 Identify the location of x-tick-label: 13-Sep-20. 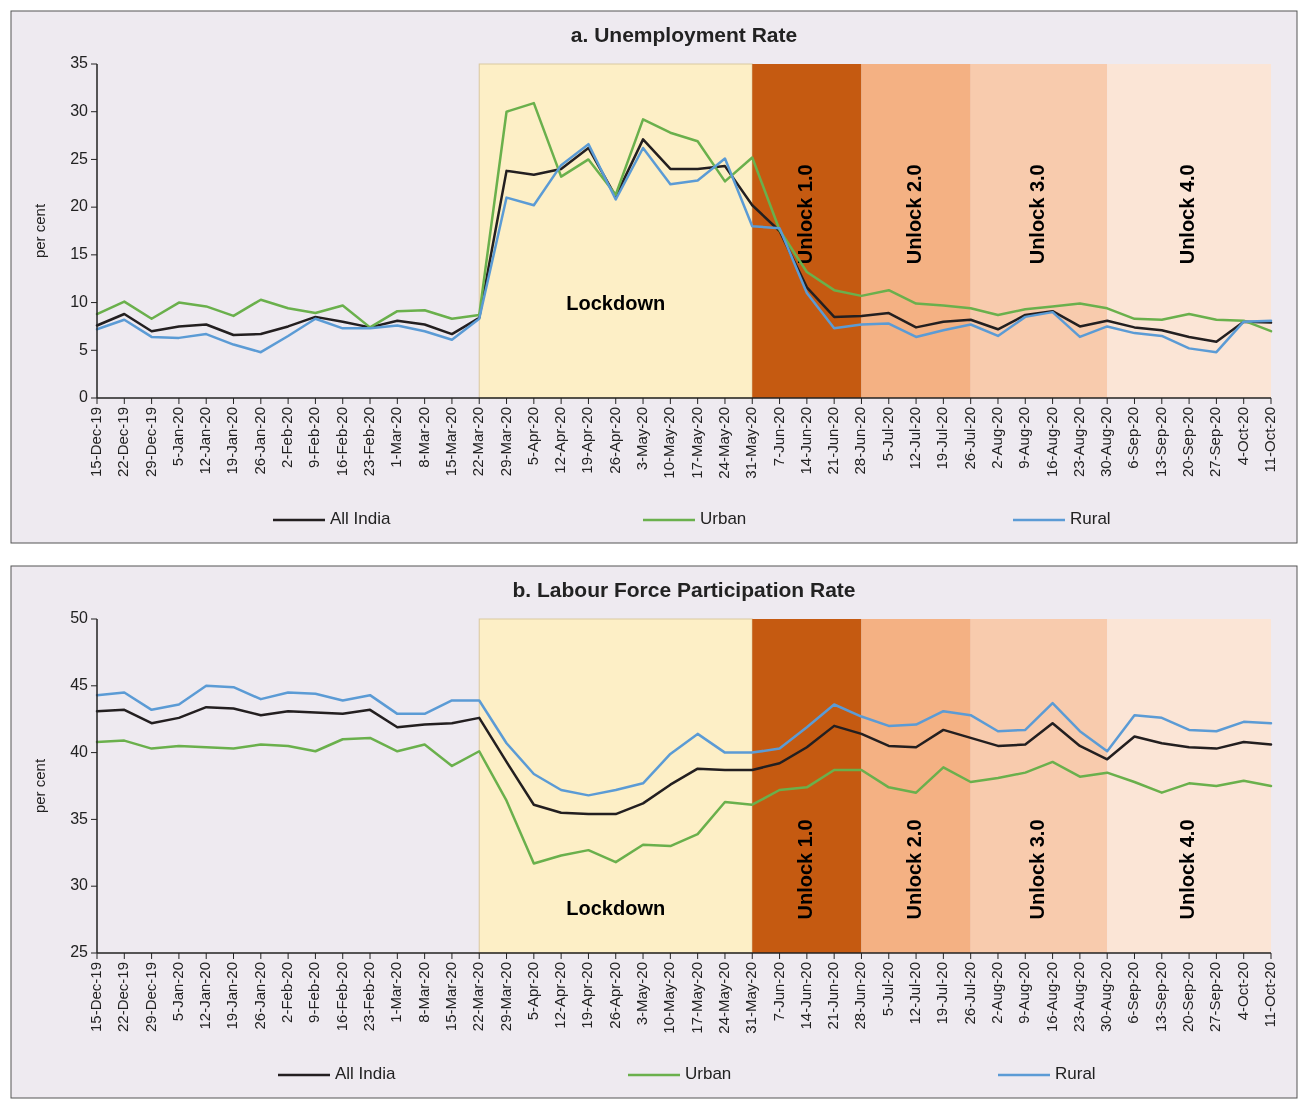
(1160, 442).